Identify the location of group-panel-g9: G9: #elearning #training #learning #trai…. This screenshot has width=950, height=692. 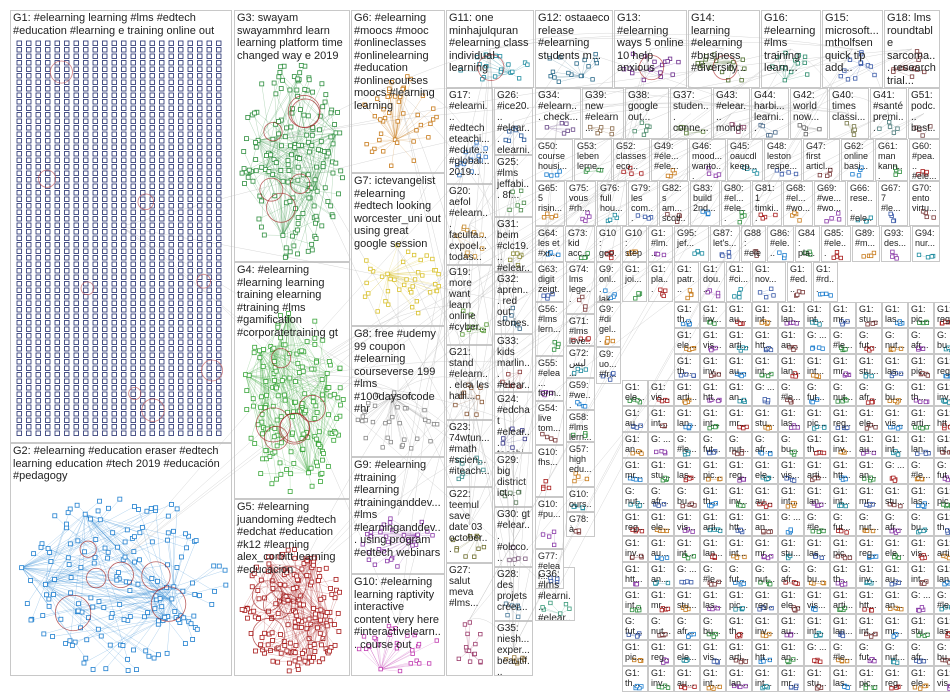
(398, 515).